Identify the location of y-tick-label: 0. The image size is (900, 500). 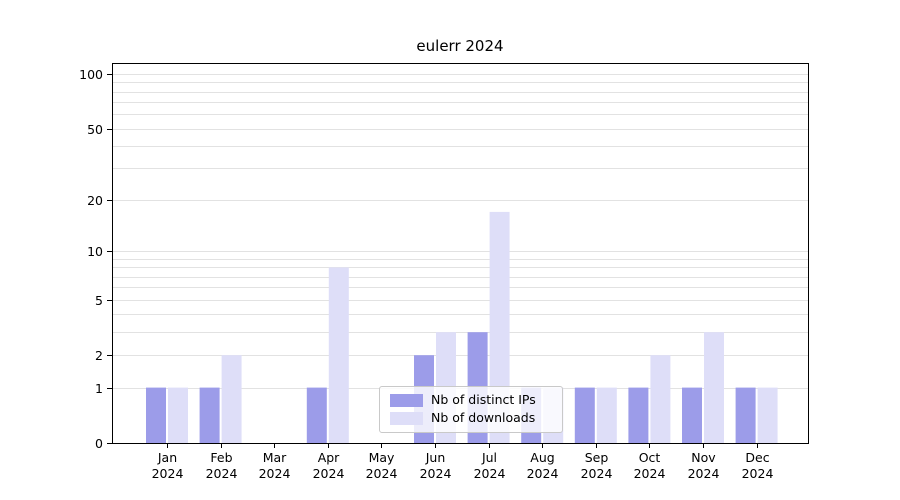
(99, 443).